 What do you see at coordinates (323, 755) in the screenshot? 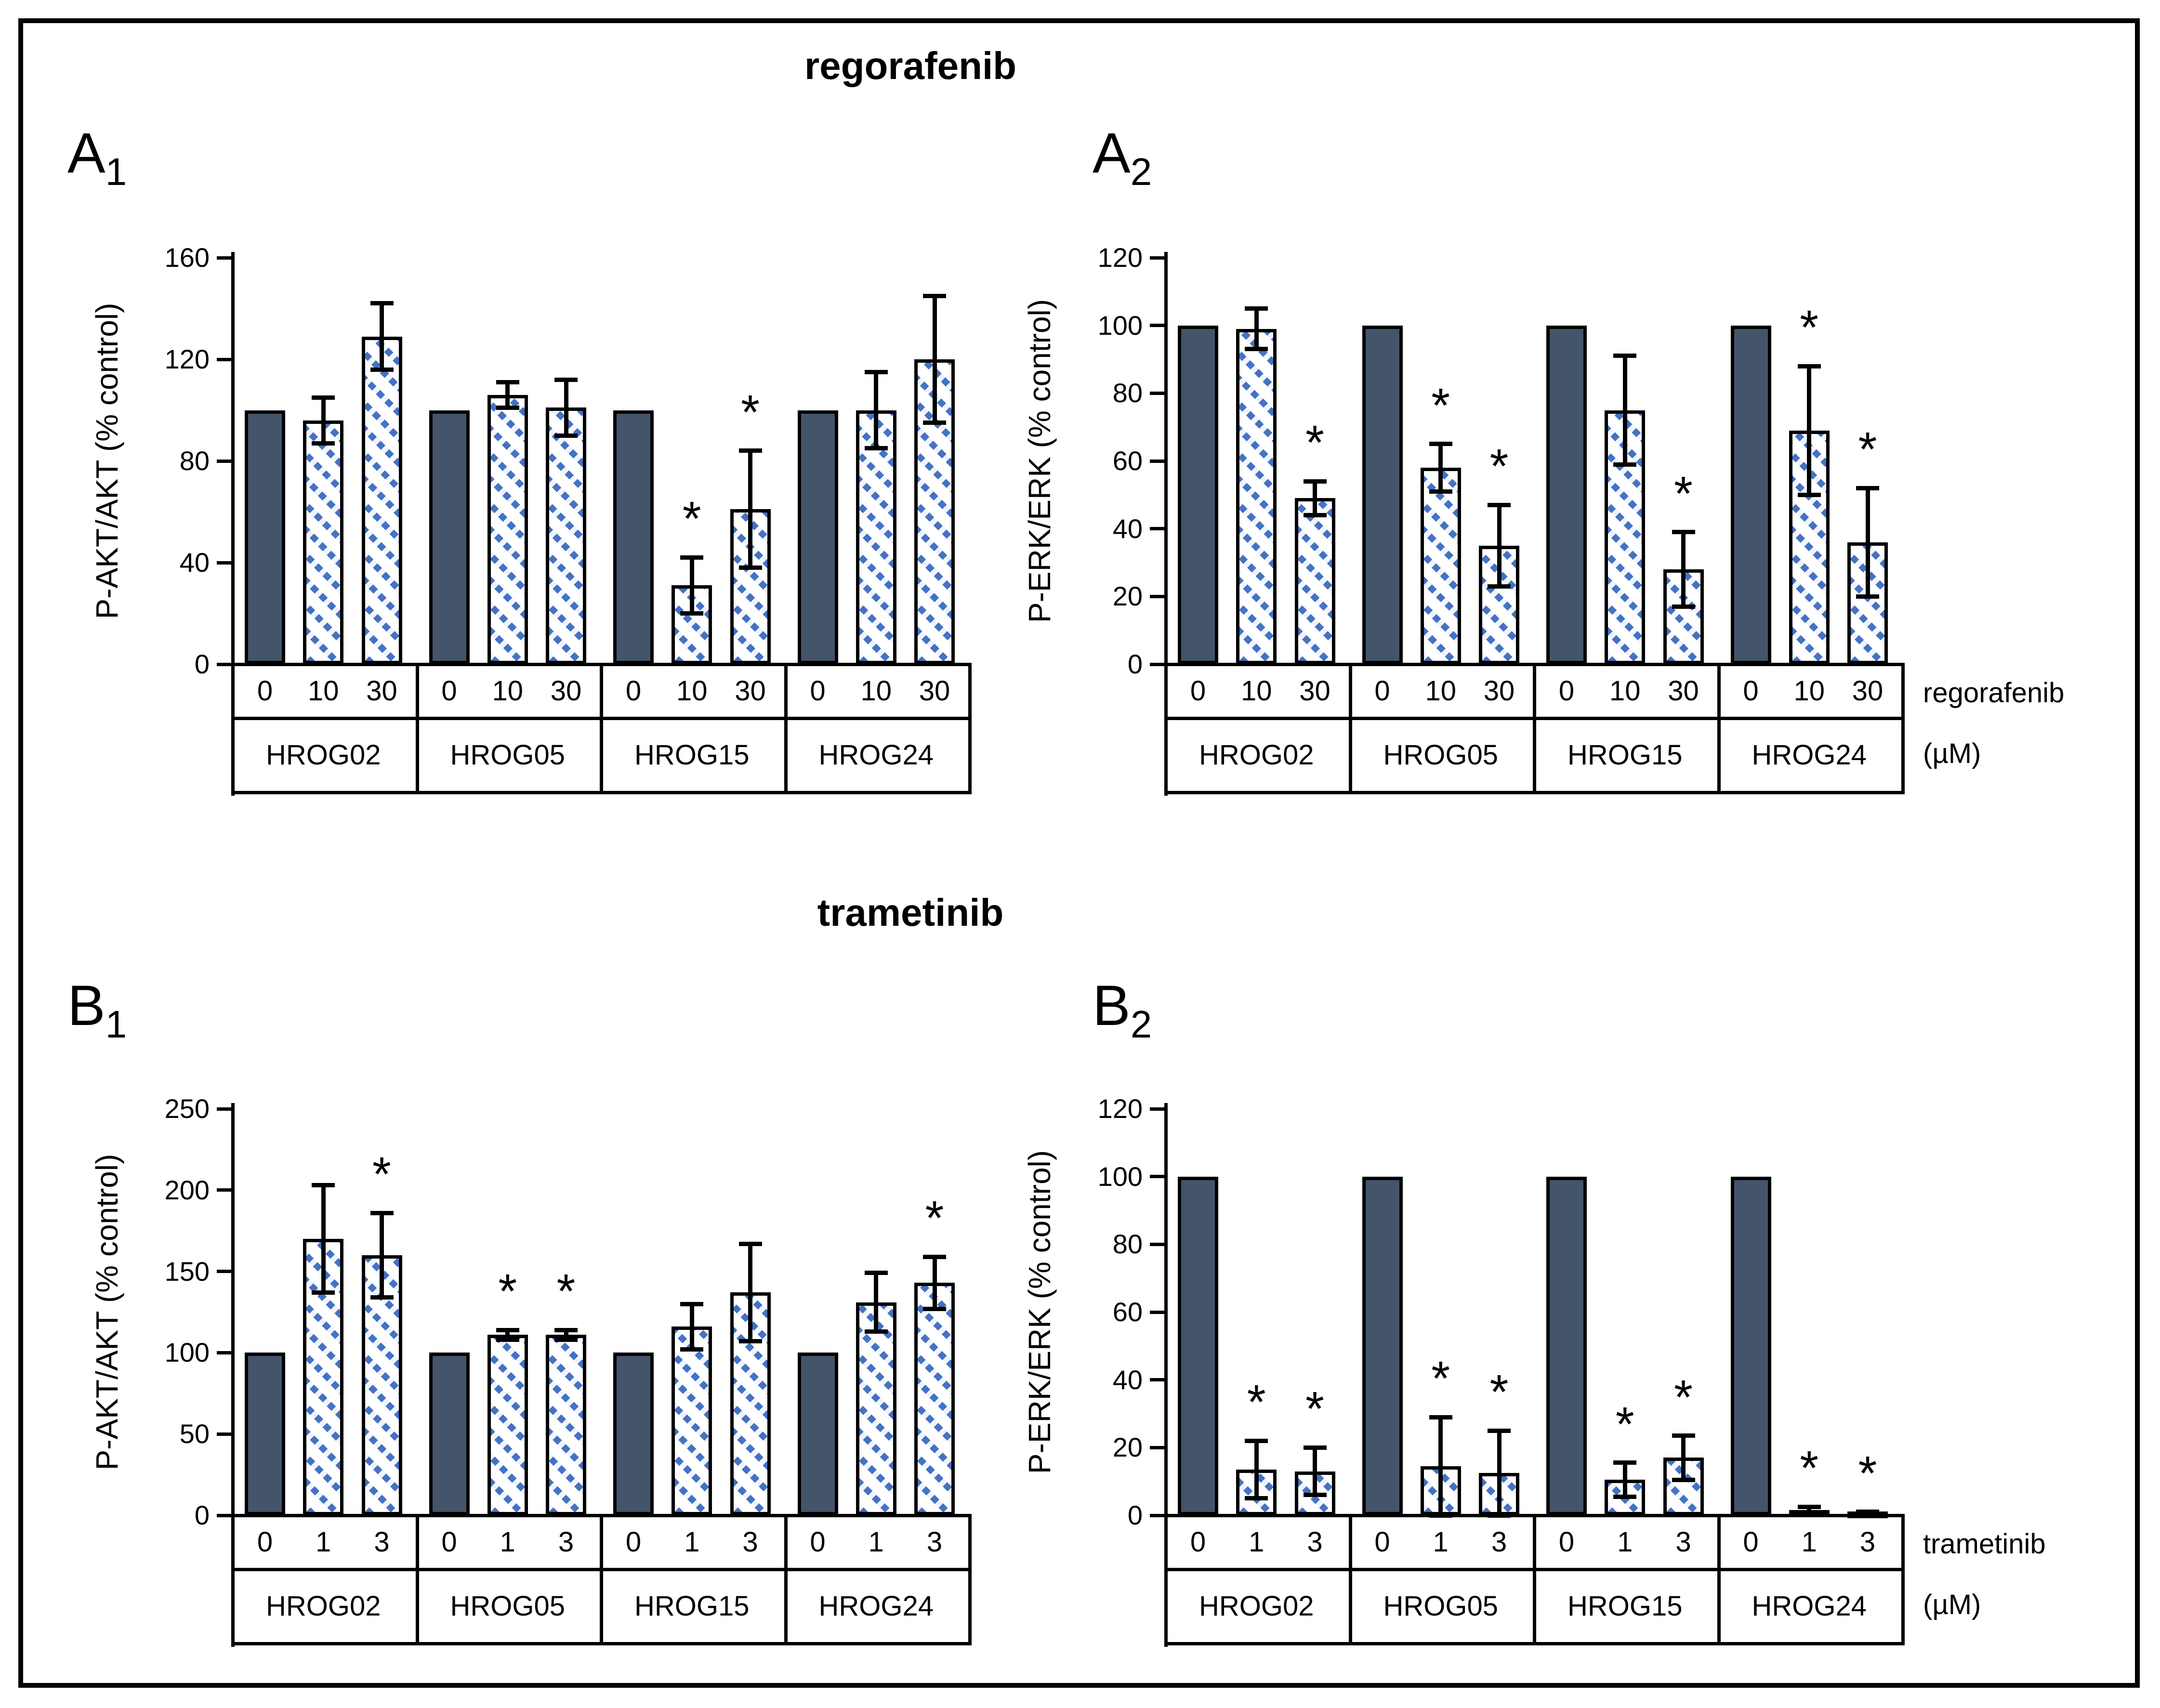
I see `cell-line-label-A1-HROG02: HROG02` at bounding box center [323, 755].